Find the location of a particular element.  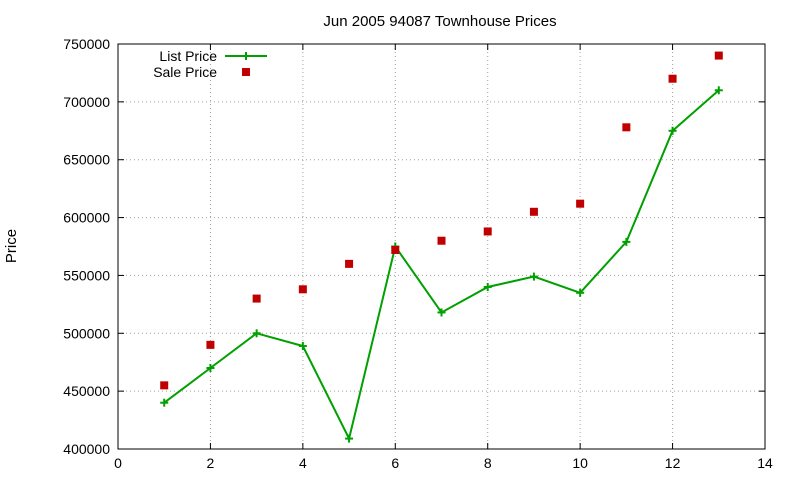

legend-square-marker is located at coordinates (246, 72).